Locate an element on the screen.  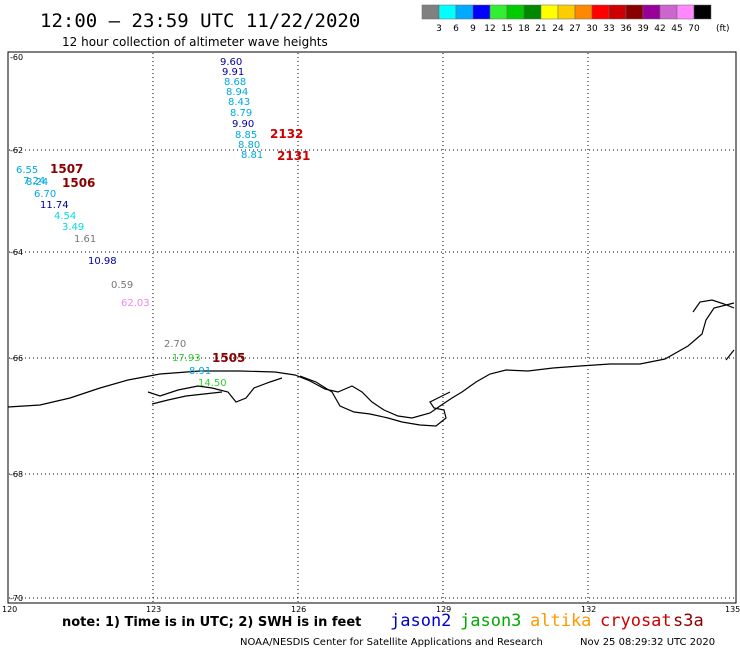
wave-height-label: 8.80 is located at coordinates (249, 145).